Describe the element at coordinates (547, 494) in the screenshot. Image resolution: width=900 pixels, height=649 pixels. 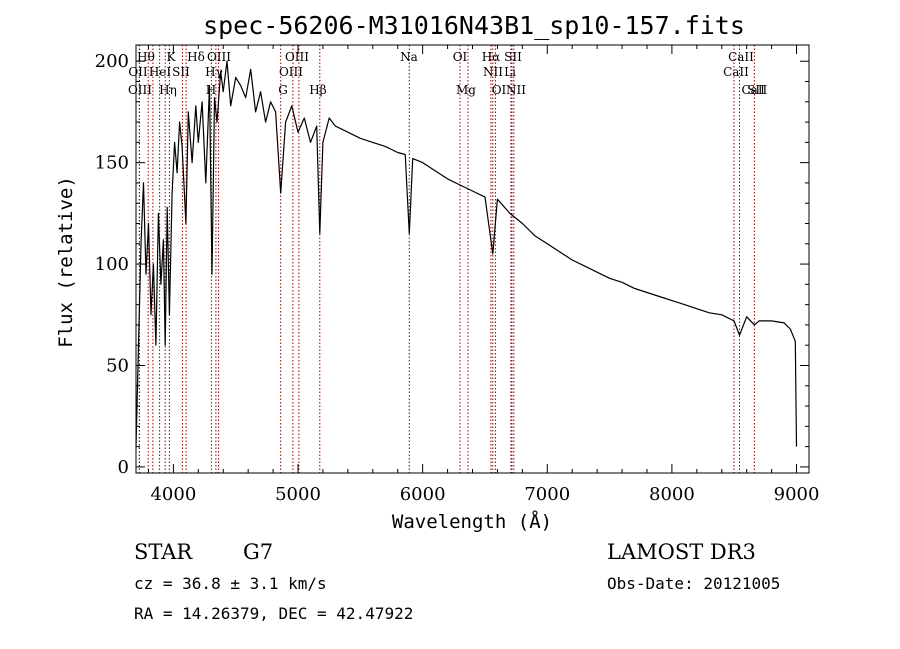
I see `x-tick-label: 7000` at that location.